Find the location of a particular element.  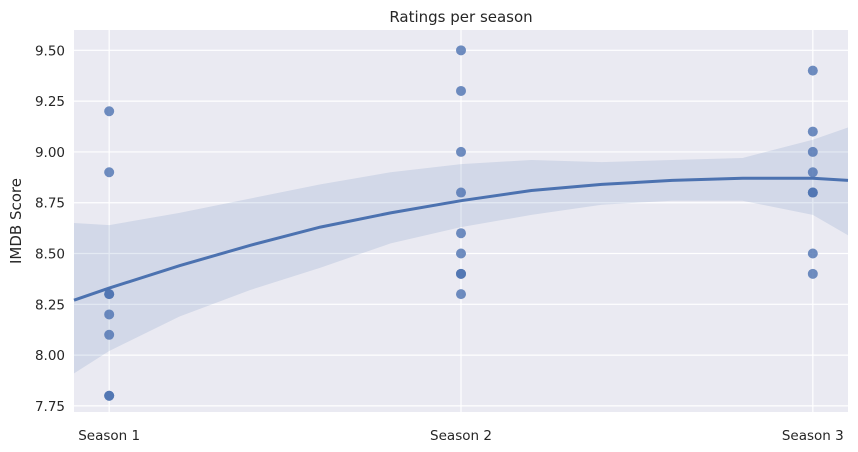

y-tick-label: 9.25 is located at coordinates (50, 102).